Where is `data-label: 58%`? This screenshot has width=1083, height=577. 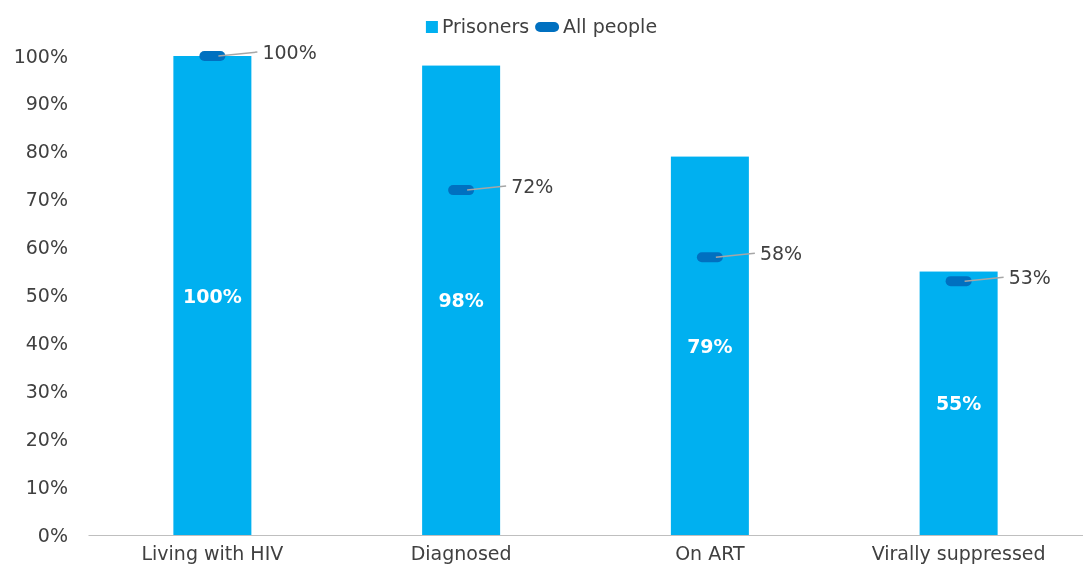 data-label: 58% is located at coordinates (781, 253).